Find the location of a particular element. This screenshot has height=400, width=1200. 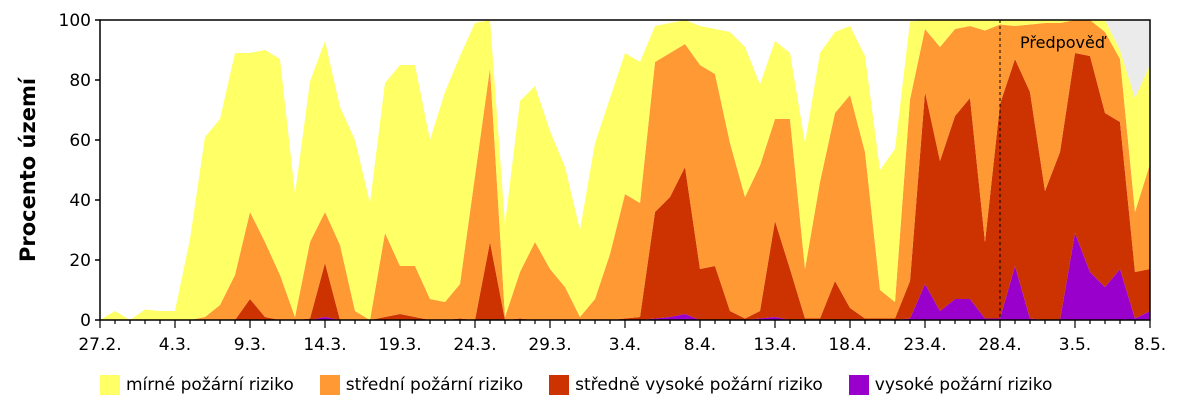

x-tick-label: 23.4. is located at coordinates (924, 345).